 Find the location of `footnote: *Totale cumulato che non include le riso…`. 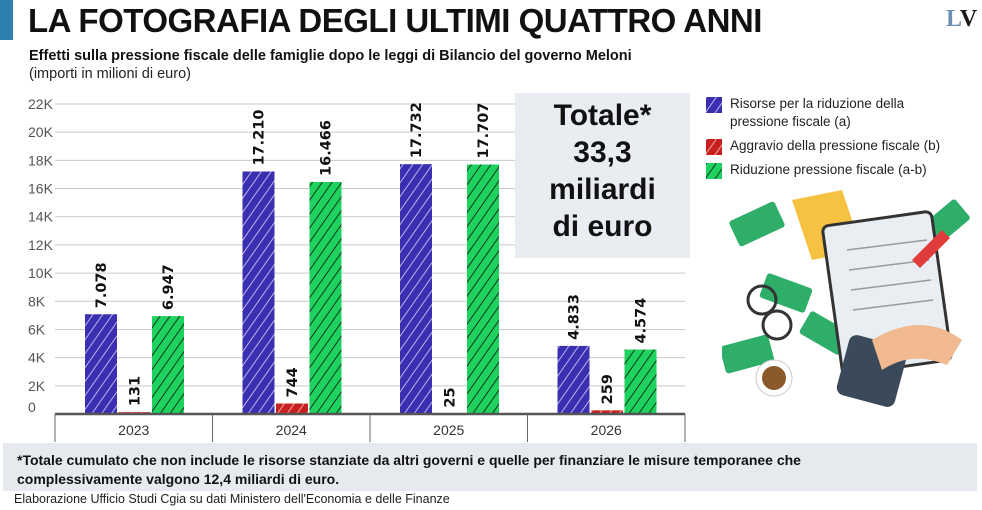

footnote: *Totale cumulato che non include le riso… is located at coordinates (490, 467).